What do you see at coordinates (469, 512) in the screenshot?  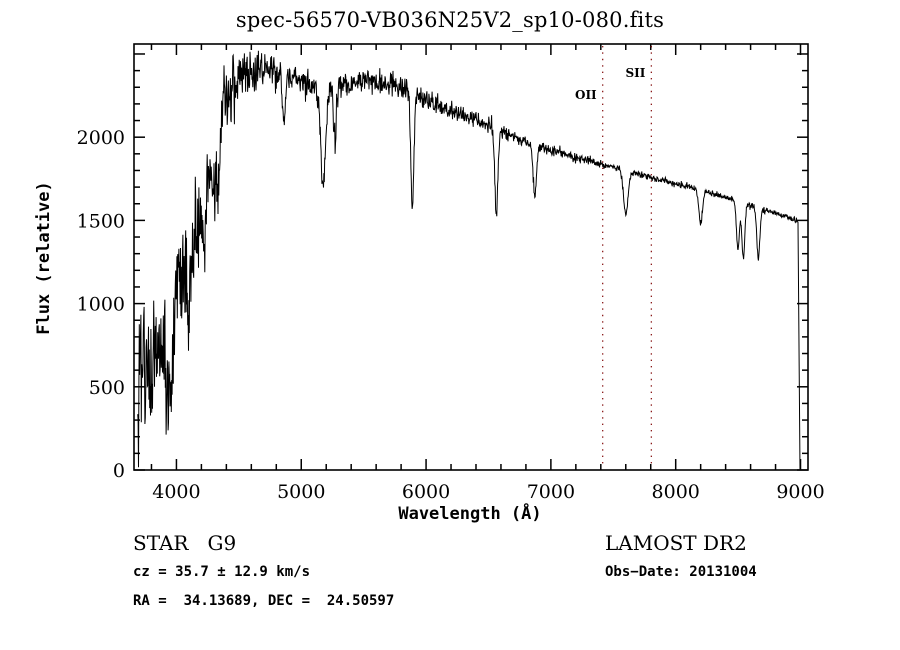 I see `x-axis-title: Wavelength (Å)` at bounding box center [469, 512].